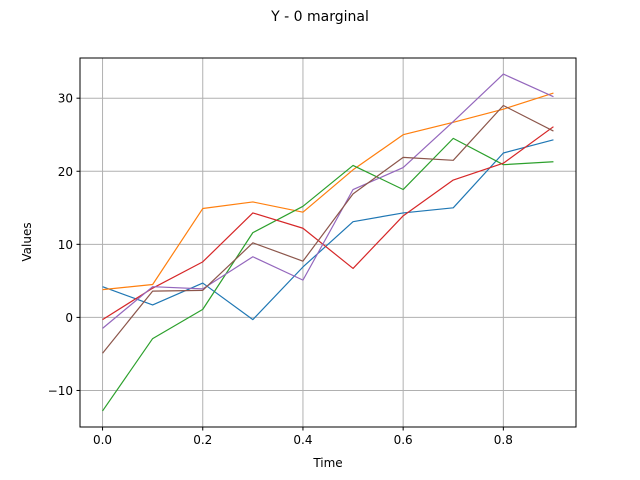 Image resolution: width=640 pixels, height=480 pixels. What do you see at coordinates (60, 391) in the screenshot?
I see `y-tick-label: −10` at bounding box center [60, 391].